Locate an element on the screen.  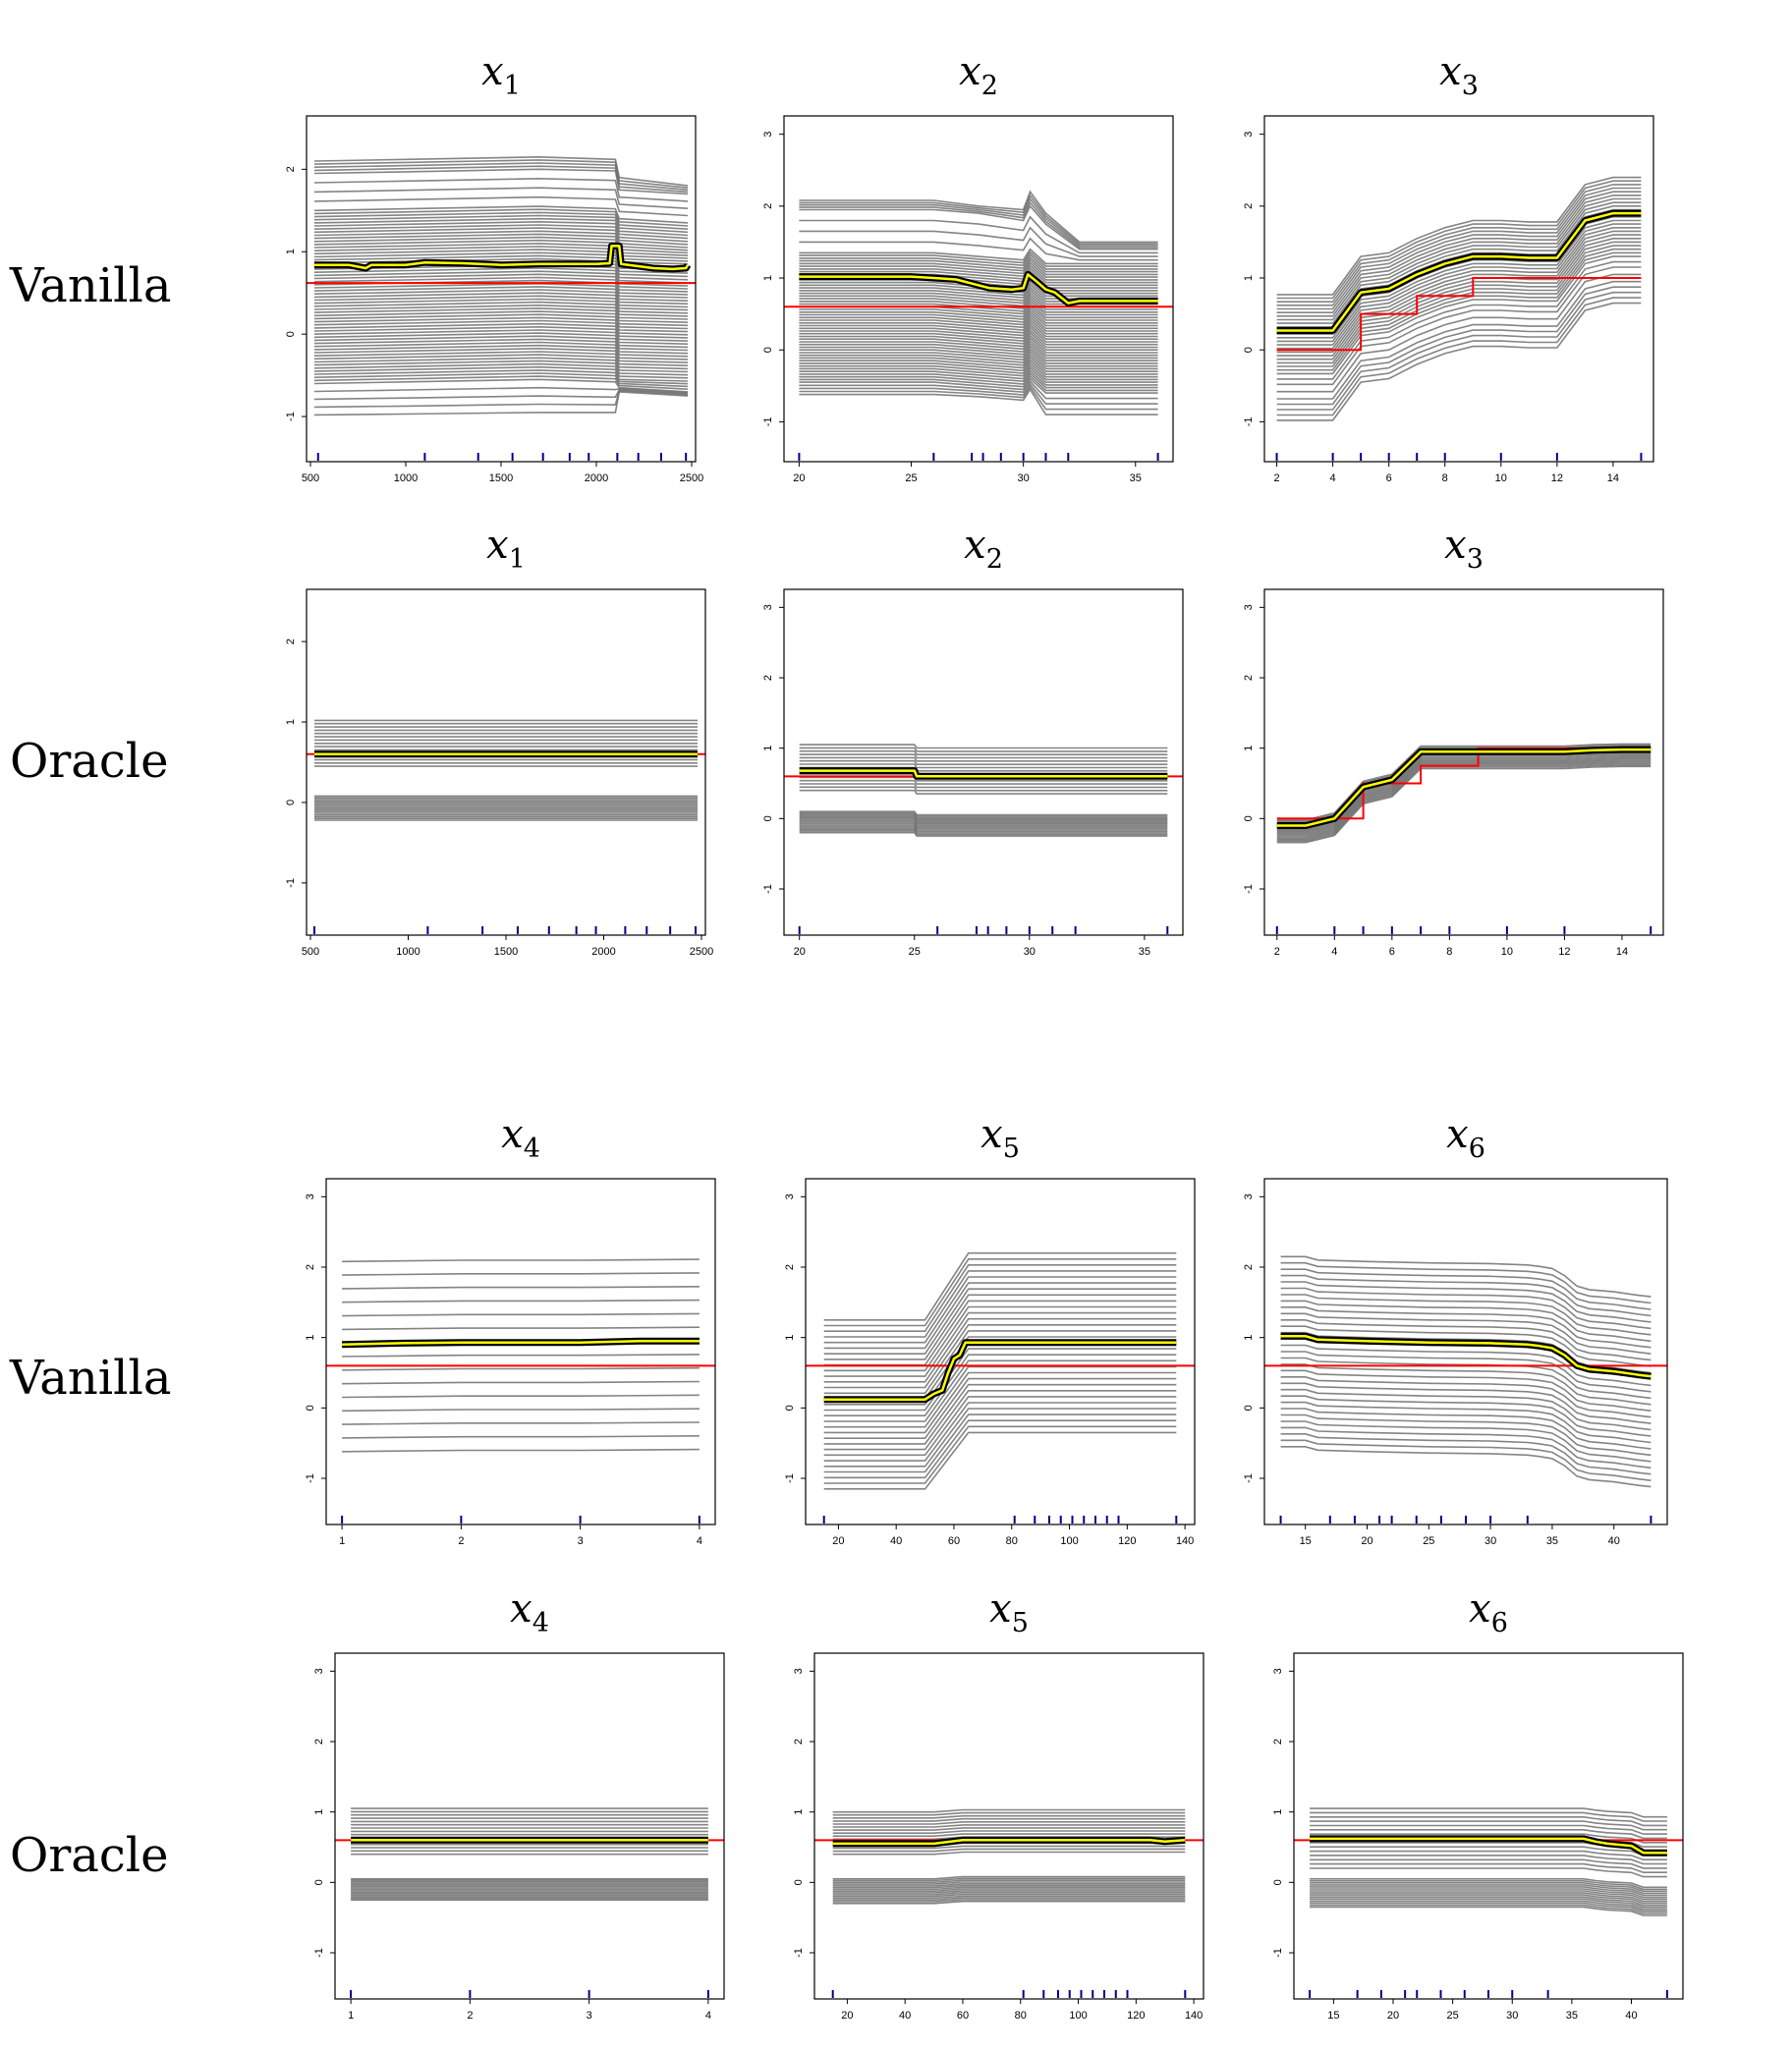
x-tick-label: 2 is located at coordinates (1276, 478).